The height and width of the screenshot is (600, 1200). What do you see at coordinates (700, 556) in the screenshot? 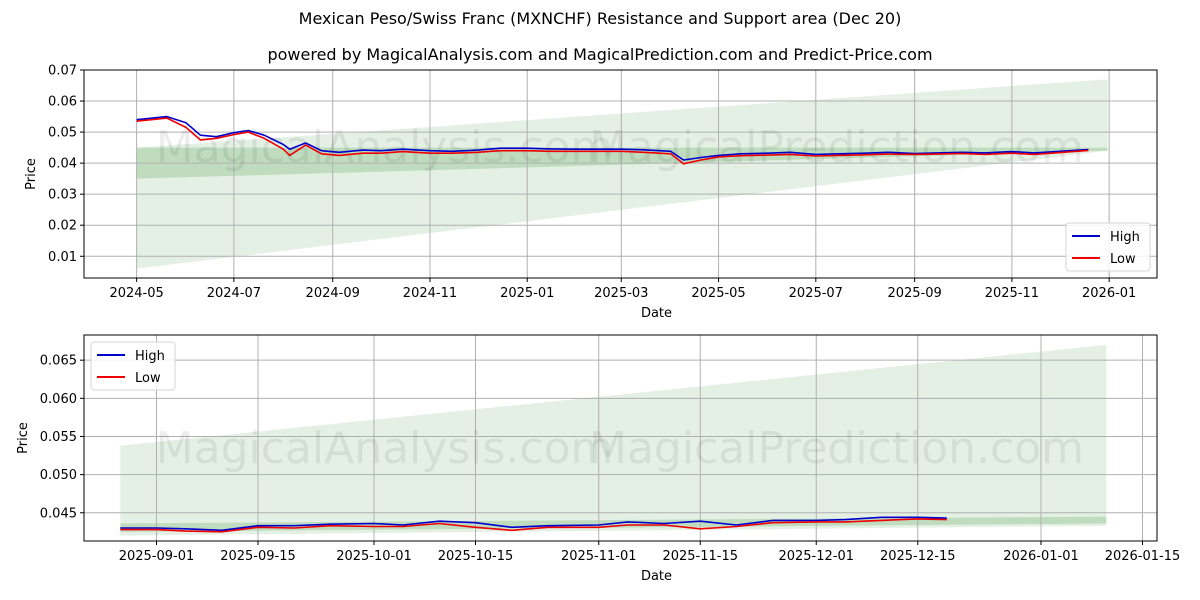
I see `x-tick-label: 2025-11-15` at bounding box center [700, 556].